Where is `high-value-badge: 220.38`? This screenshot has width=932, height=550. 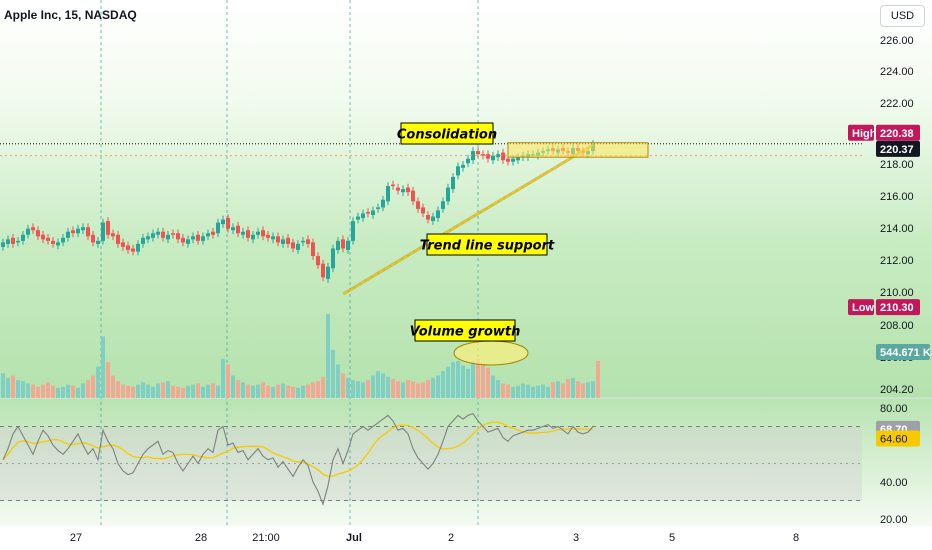
high-value-badge: 220.38 is located at coordinates (897, 134).